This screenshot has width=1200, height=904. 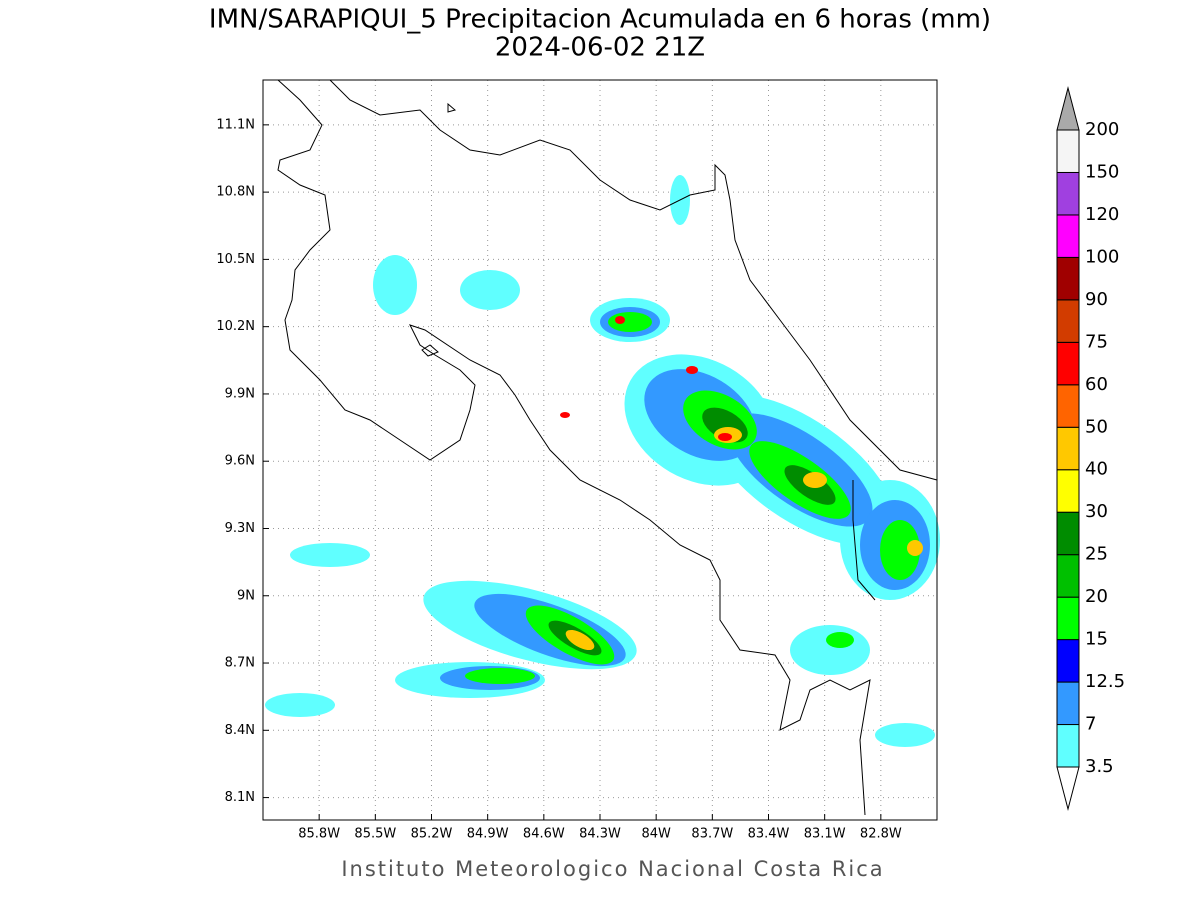 What do you see at coordinates (240, 461) in the screenshot?
I see `y-tick-label: 9.6N` at bounding box center [240, 461].